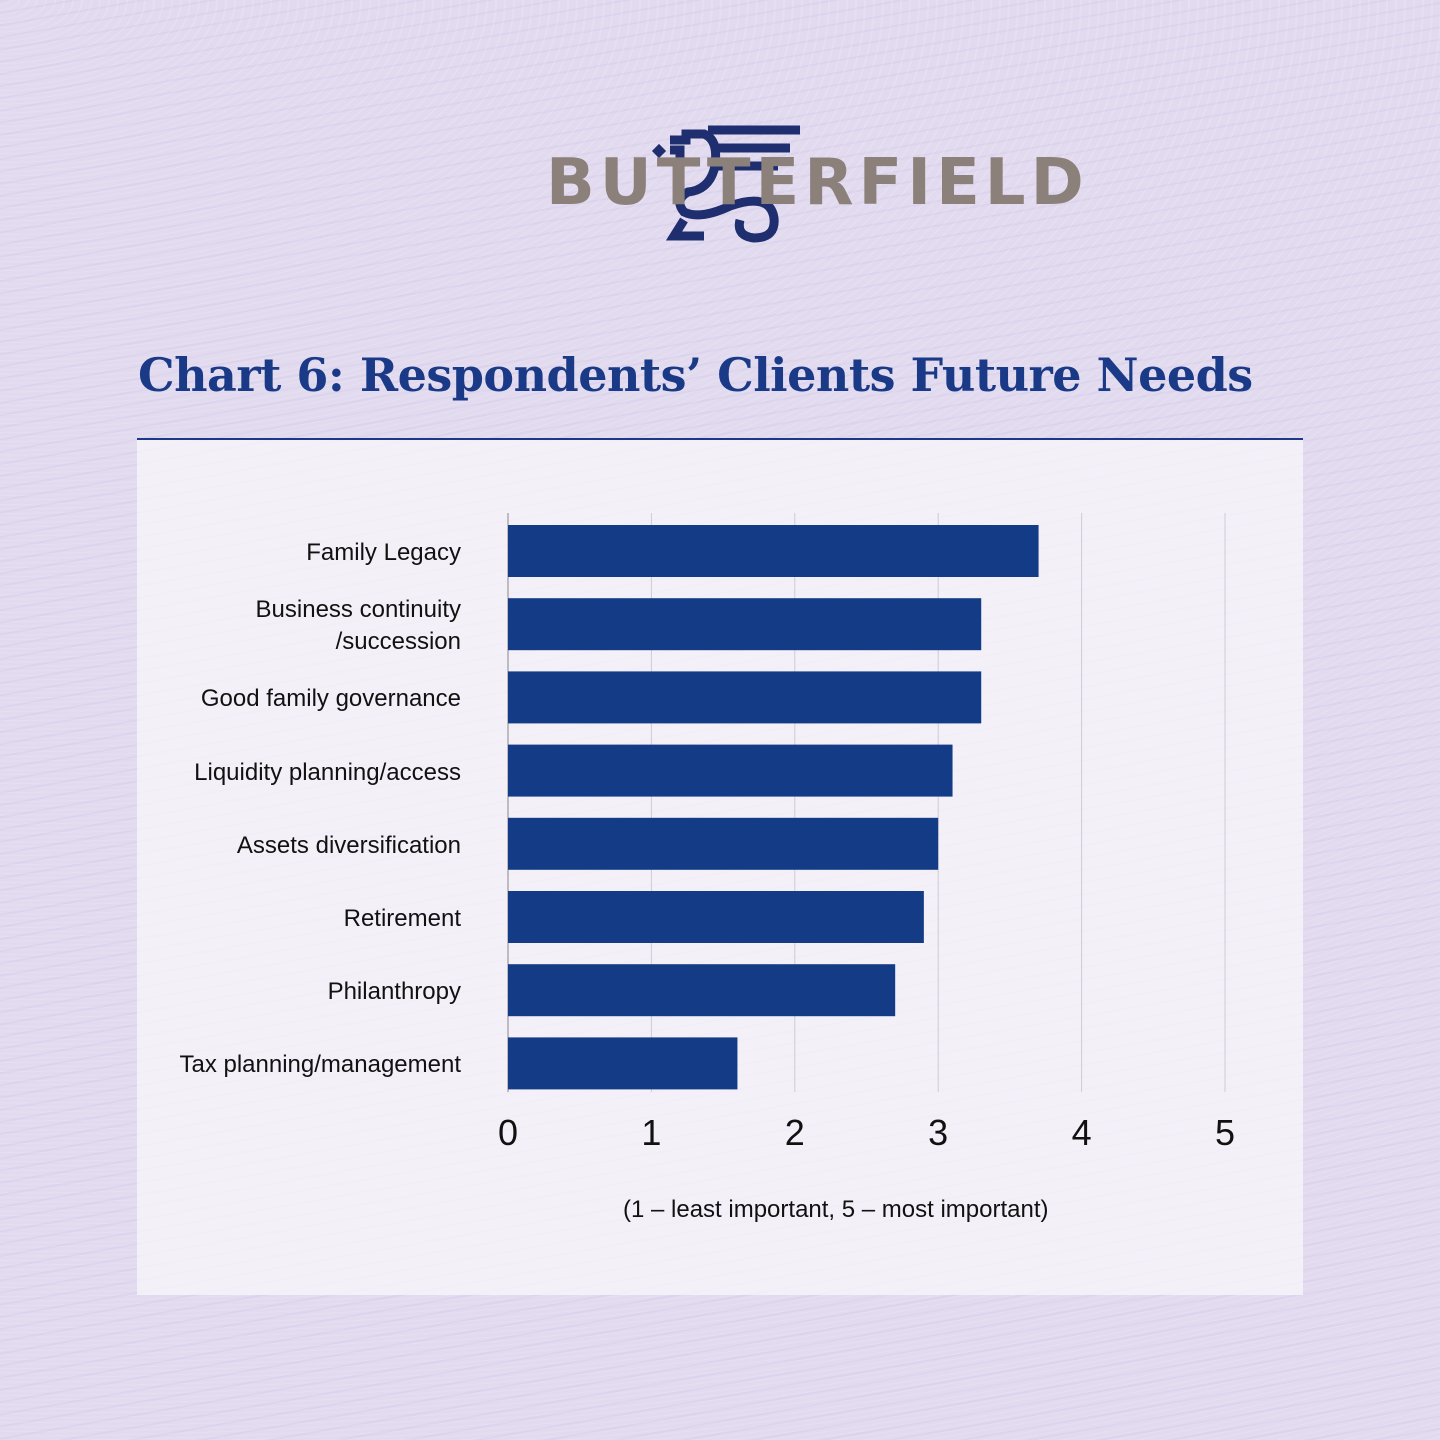  I want to click on category-label: Family Legacy, so click(383, 553).